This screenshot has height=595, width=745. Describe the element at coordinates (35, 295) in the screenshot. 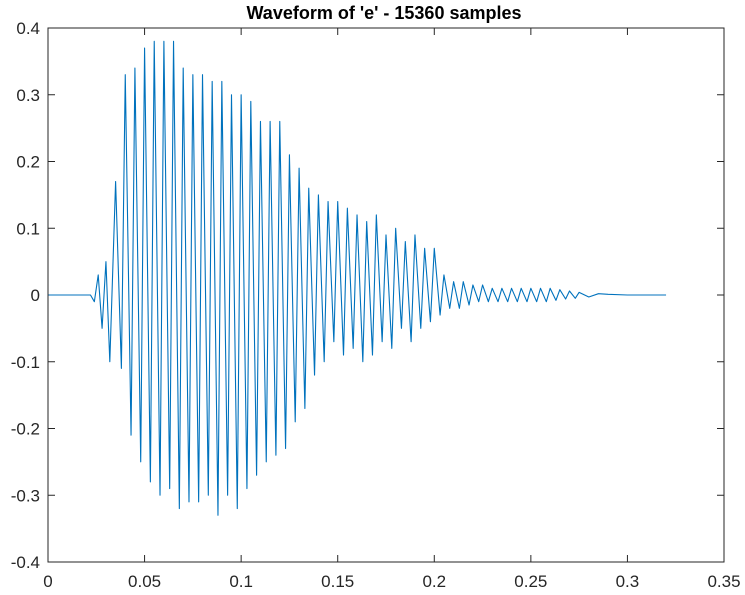

I see `y-tick-label: 0` at that location.